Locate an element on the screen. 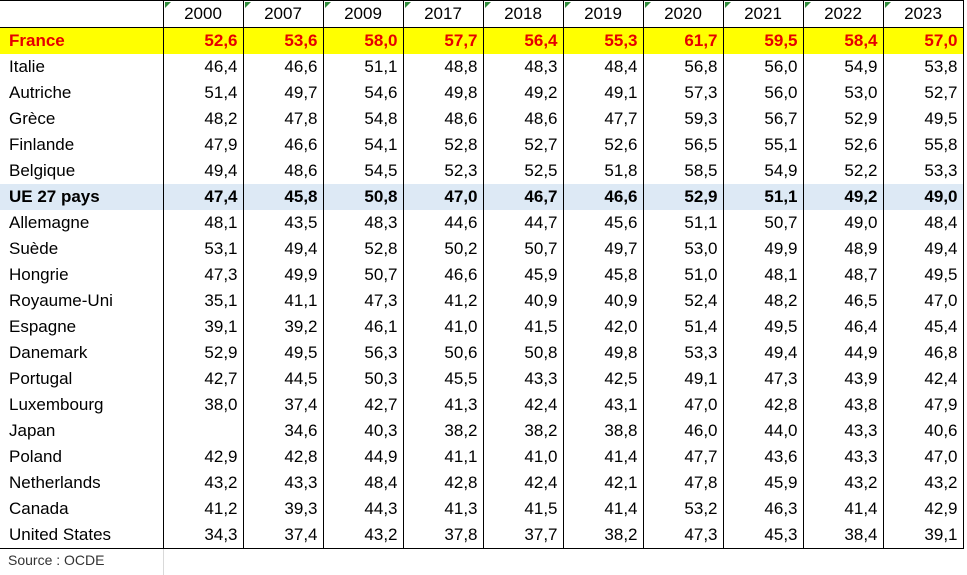 The width and height of the screenshot is (967, 575). year-header-cell: 2018 is located at coordinates (523, 14).